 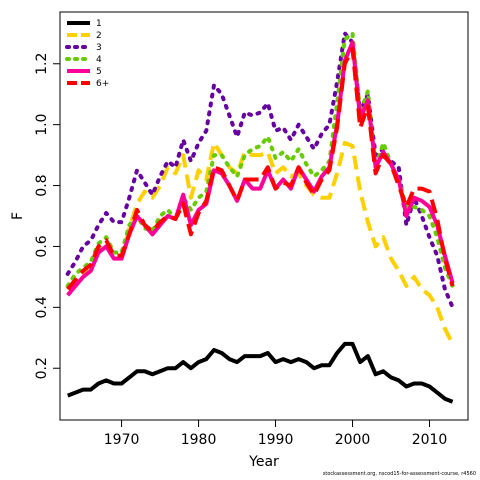 What do you see at coordinates (42, 368) in the screenshot?
I see `y-tick-label: 0.2` at bounding box center [42, 368].